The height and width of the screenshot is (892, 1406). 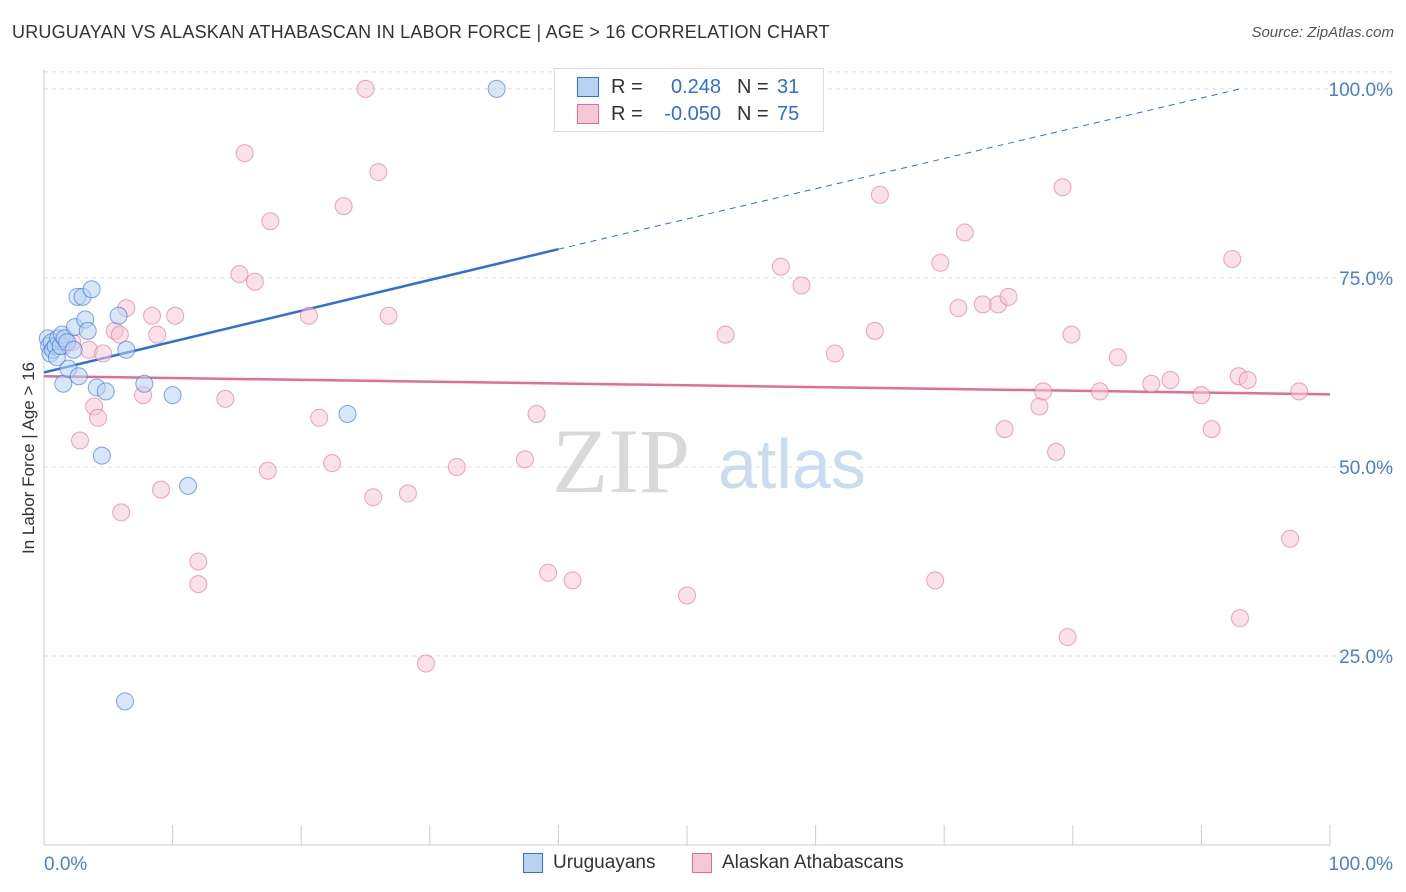 What do you see at coordinates (588, 87) in the screenshot?
I see `legend-swatch-blue` at bounding box center [588, 87].